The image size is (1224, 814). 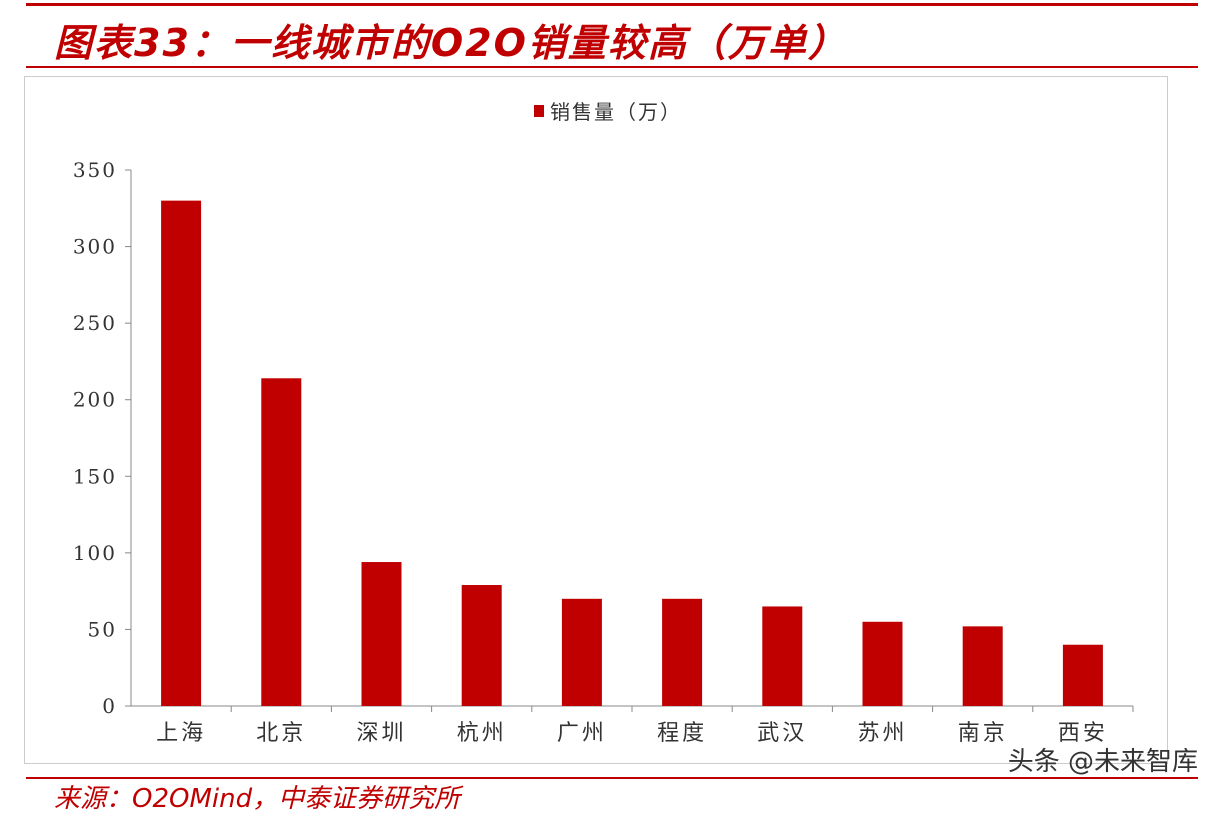 I want to click on x-tick-label: 西安, so click(x=1083, y=733).